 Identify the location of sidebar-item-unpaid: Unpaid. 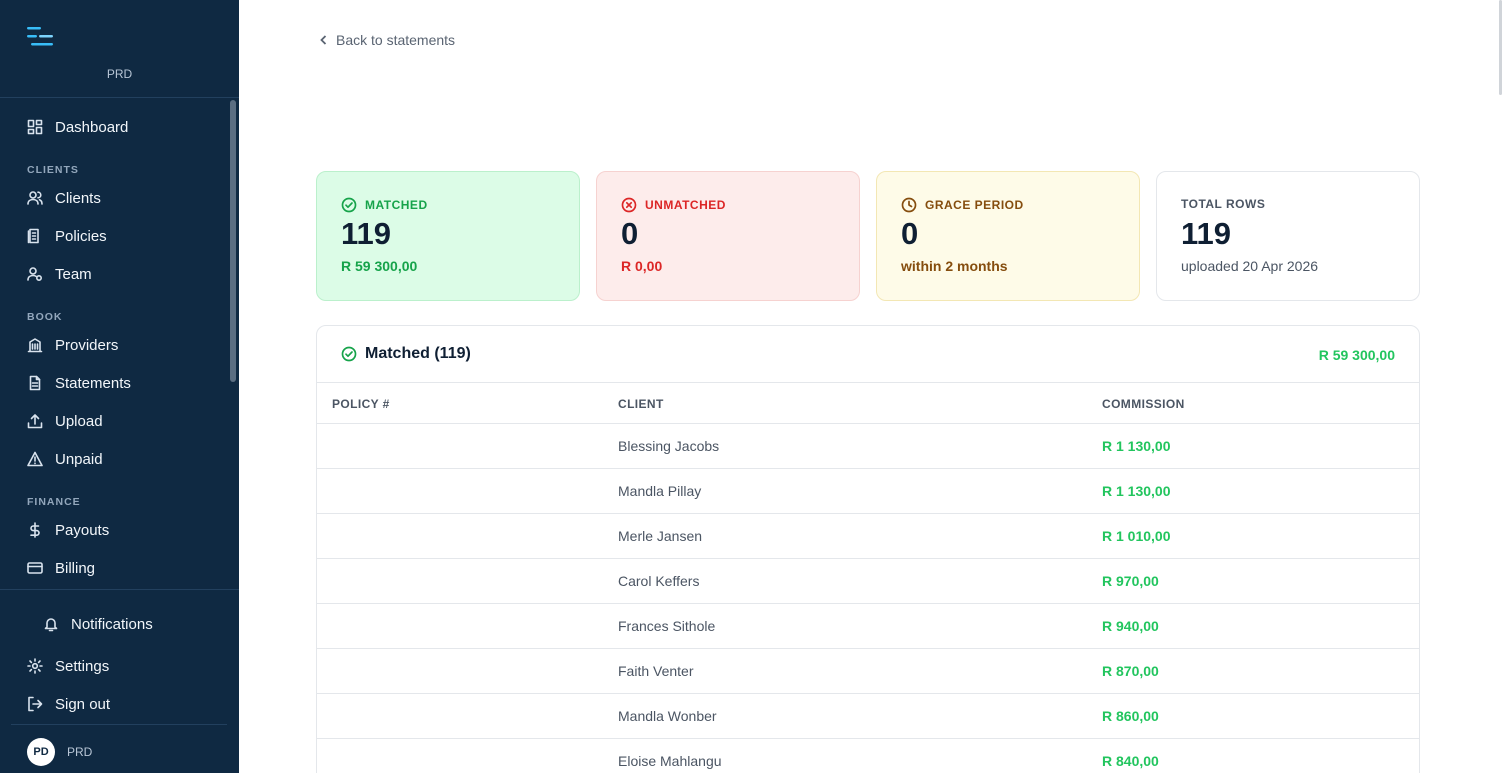
(113, 459).